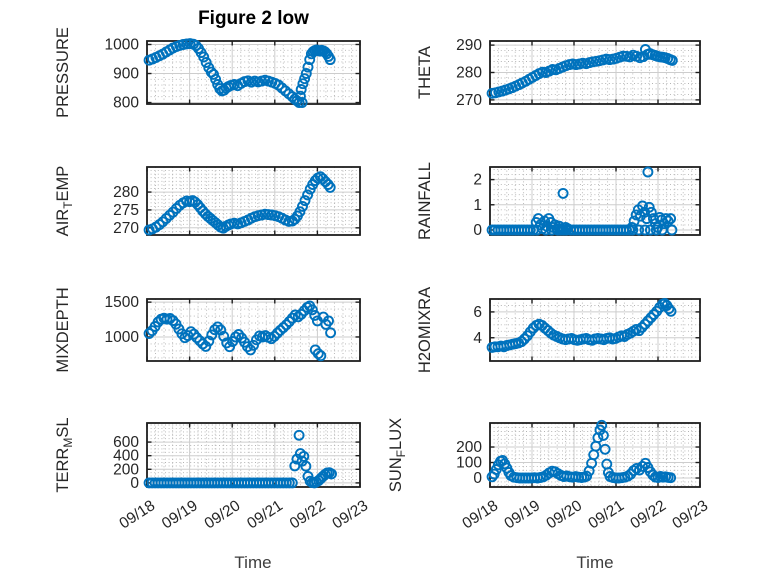 The width and height of the screenshot is (778, 583). Describe the element at coordinates (126, 74) in the screenshot. I see `y-tick-label: 900` at that location.